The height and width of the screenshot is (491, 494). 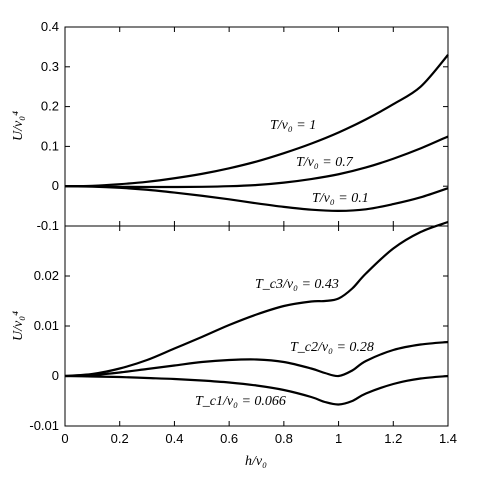 What do you see at coordinates (340, 198) in the screenshot?
I see `top-label-t01: T/v₀ = 0.1` at bounding box center [340, 198].